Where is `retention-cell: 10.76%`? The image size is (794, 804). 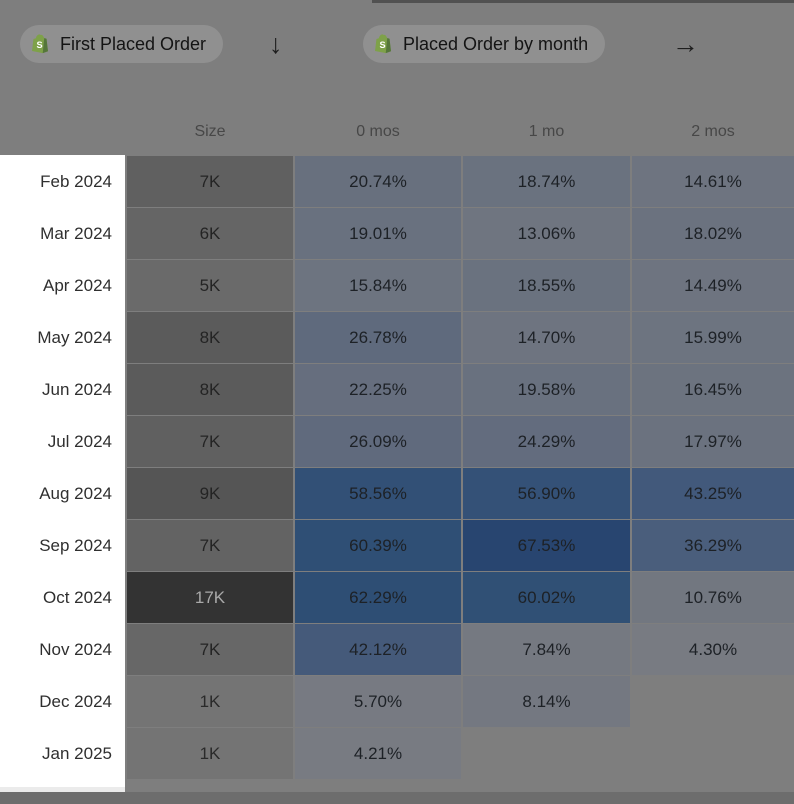
retention-cell: 10.76% is located at coordinates (713, 597).